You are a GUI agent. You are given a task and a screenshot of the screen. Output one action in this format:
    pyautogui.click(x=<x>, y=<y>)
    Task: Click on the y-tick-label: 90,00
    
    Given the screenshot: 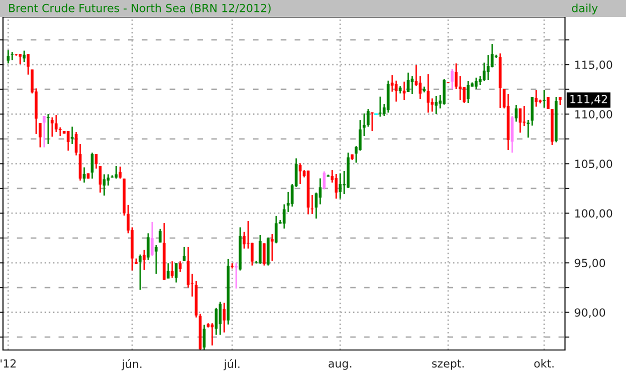 What is the action you would take?
    pyautogui.click(x=590, y=313)
    